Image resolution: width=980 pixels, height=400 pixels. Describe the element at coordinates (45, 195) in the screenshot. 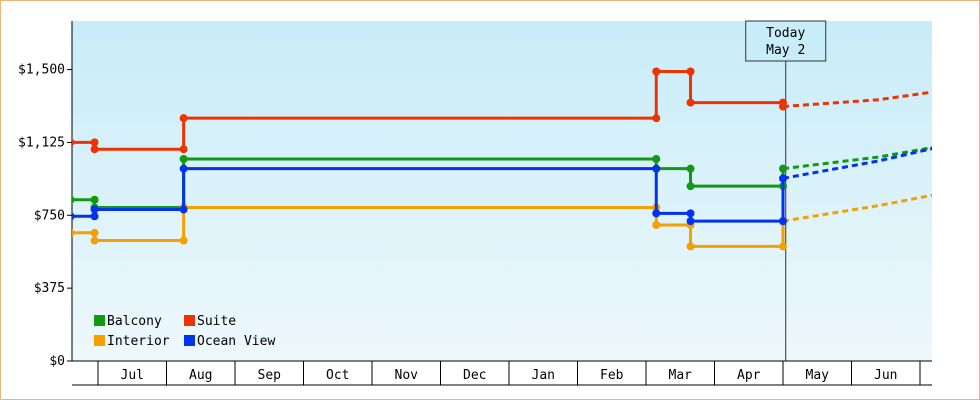

I see `y-axis: $0 $375 $750 $1,125 $1,500` at that location.